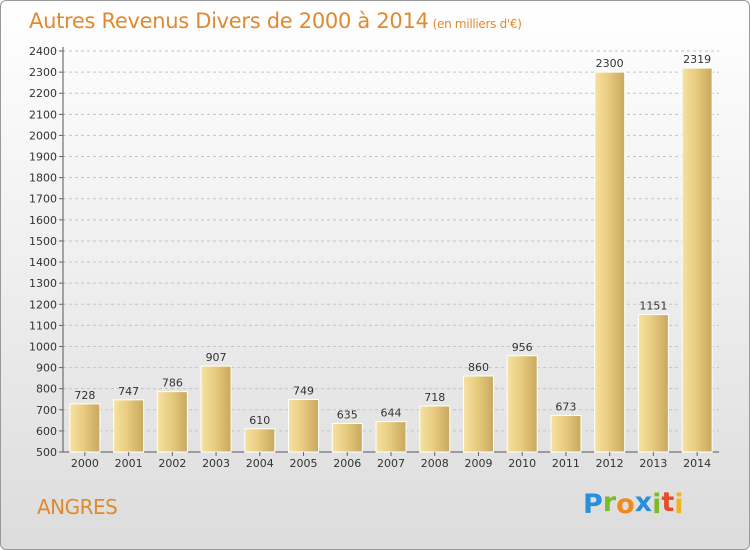  I want to click on data-label: 907, so click(216, 357).